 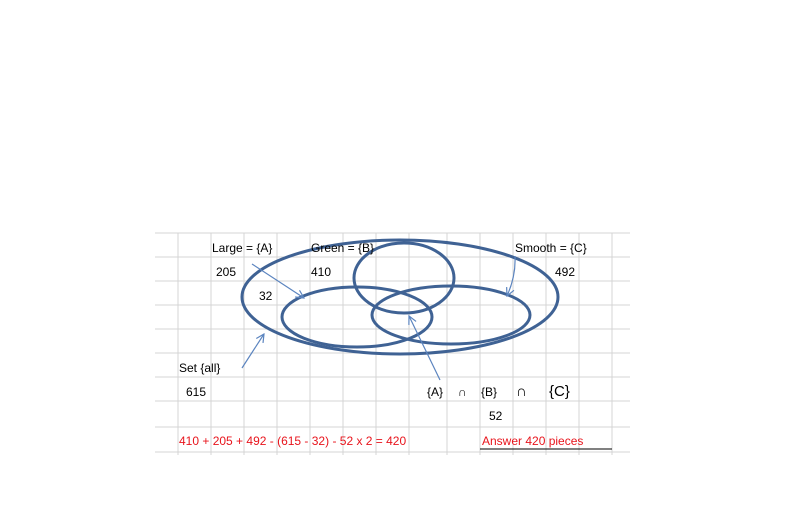 What do you see at coordinates (496, 416) in the screenshot?
I see `count-triple: 52` at bounding box center [496, 416].